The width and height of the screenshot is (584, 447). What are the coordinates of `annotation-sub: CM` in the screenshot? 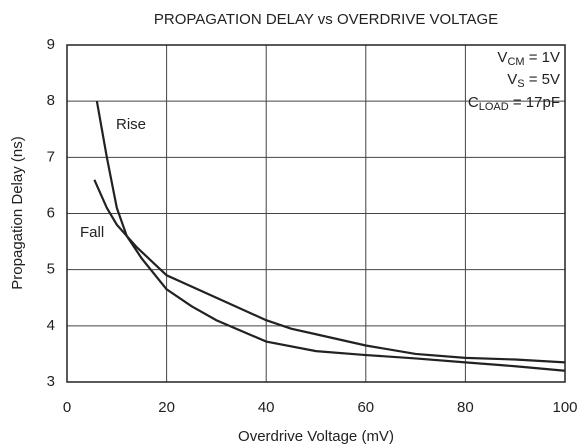 It's located at (515, 62).